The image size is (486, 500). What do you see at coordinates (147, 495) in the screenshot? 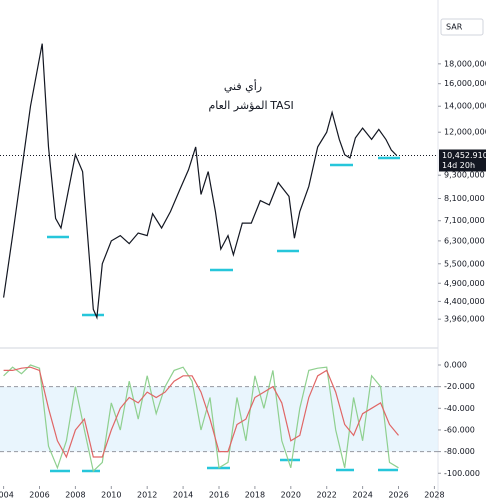
I see `x-tick-label: 2012` at bounding box center [147, 495].